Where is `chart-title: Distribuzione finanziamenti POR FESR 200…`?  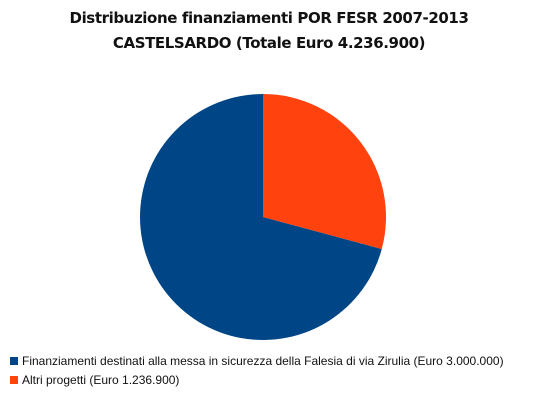
chart-title: Distribuzione finanziamenti POR FESR 200… is located at coordinates (269, 18).